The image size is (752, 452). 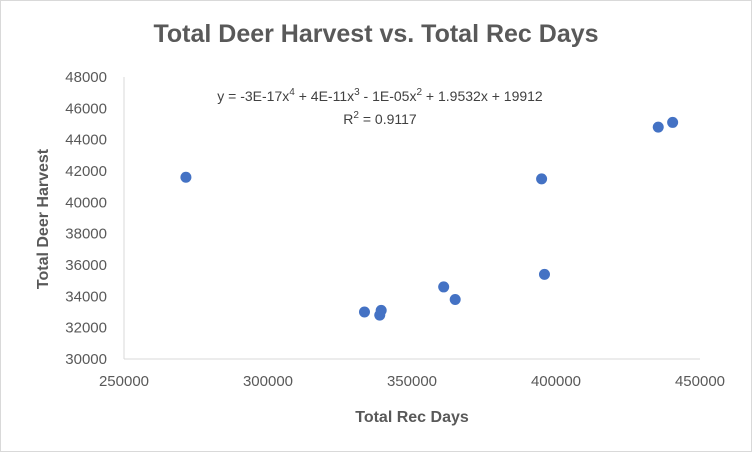 I want to click on x-tick-label: 300000, so click(x=268, y=381).